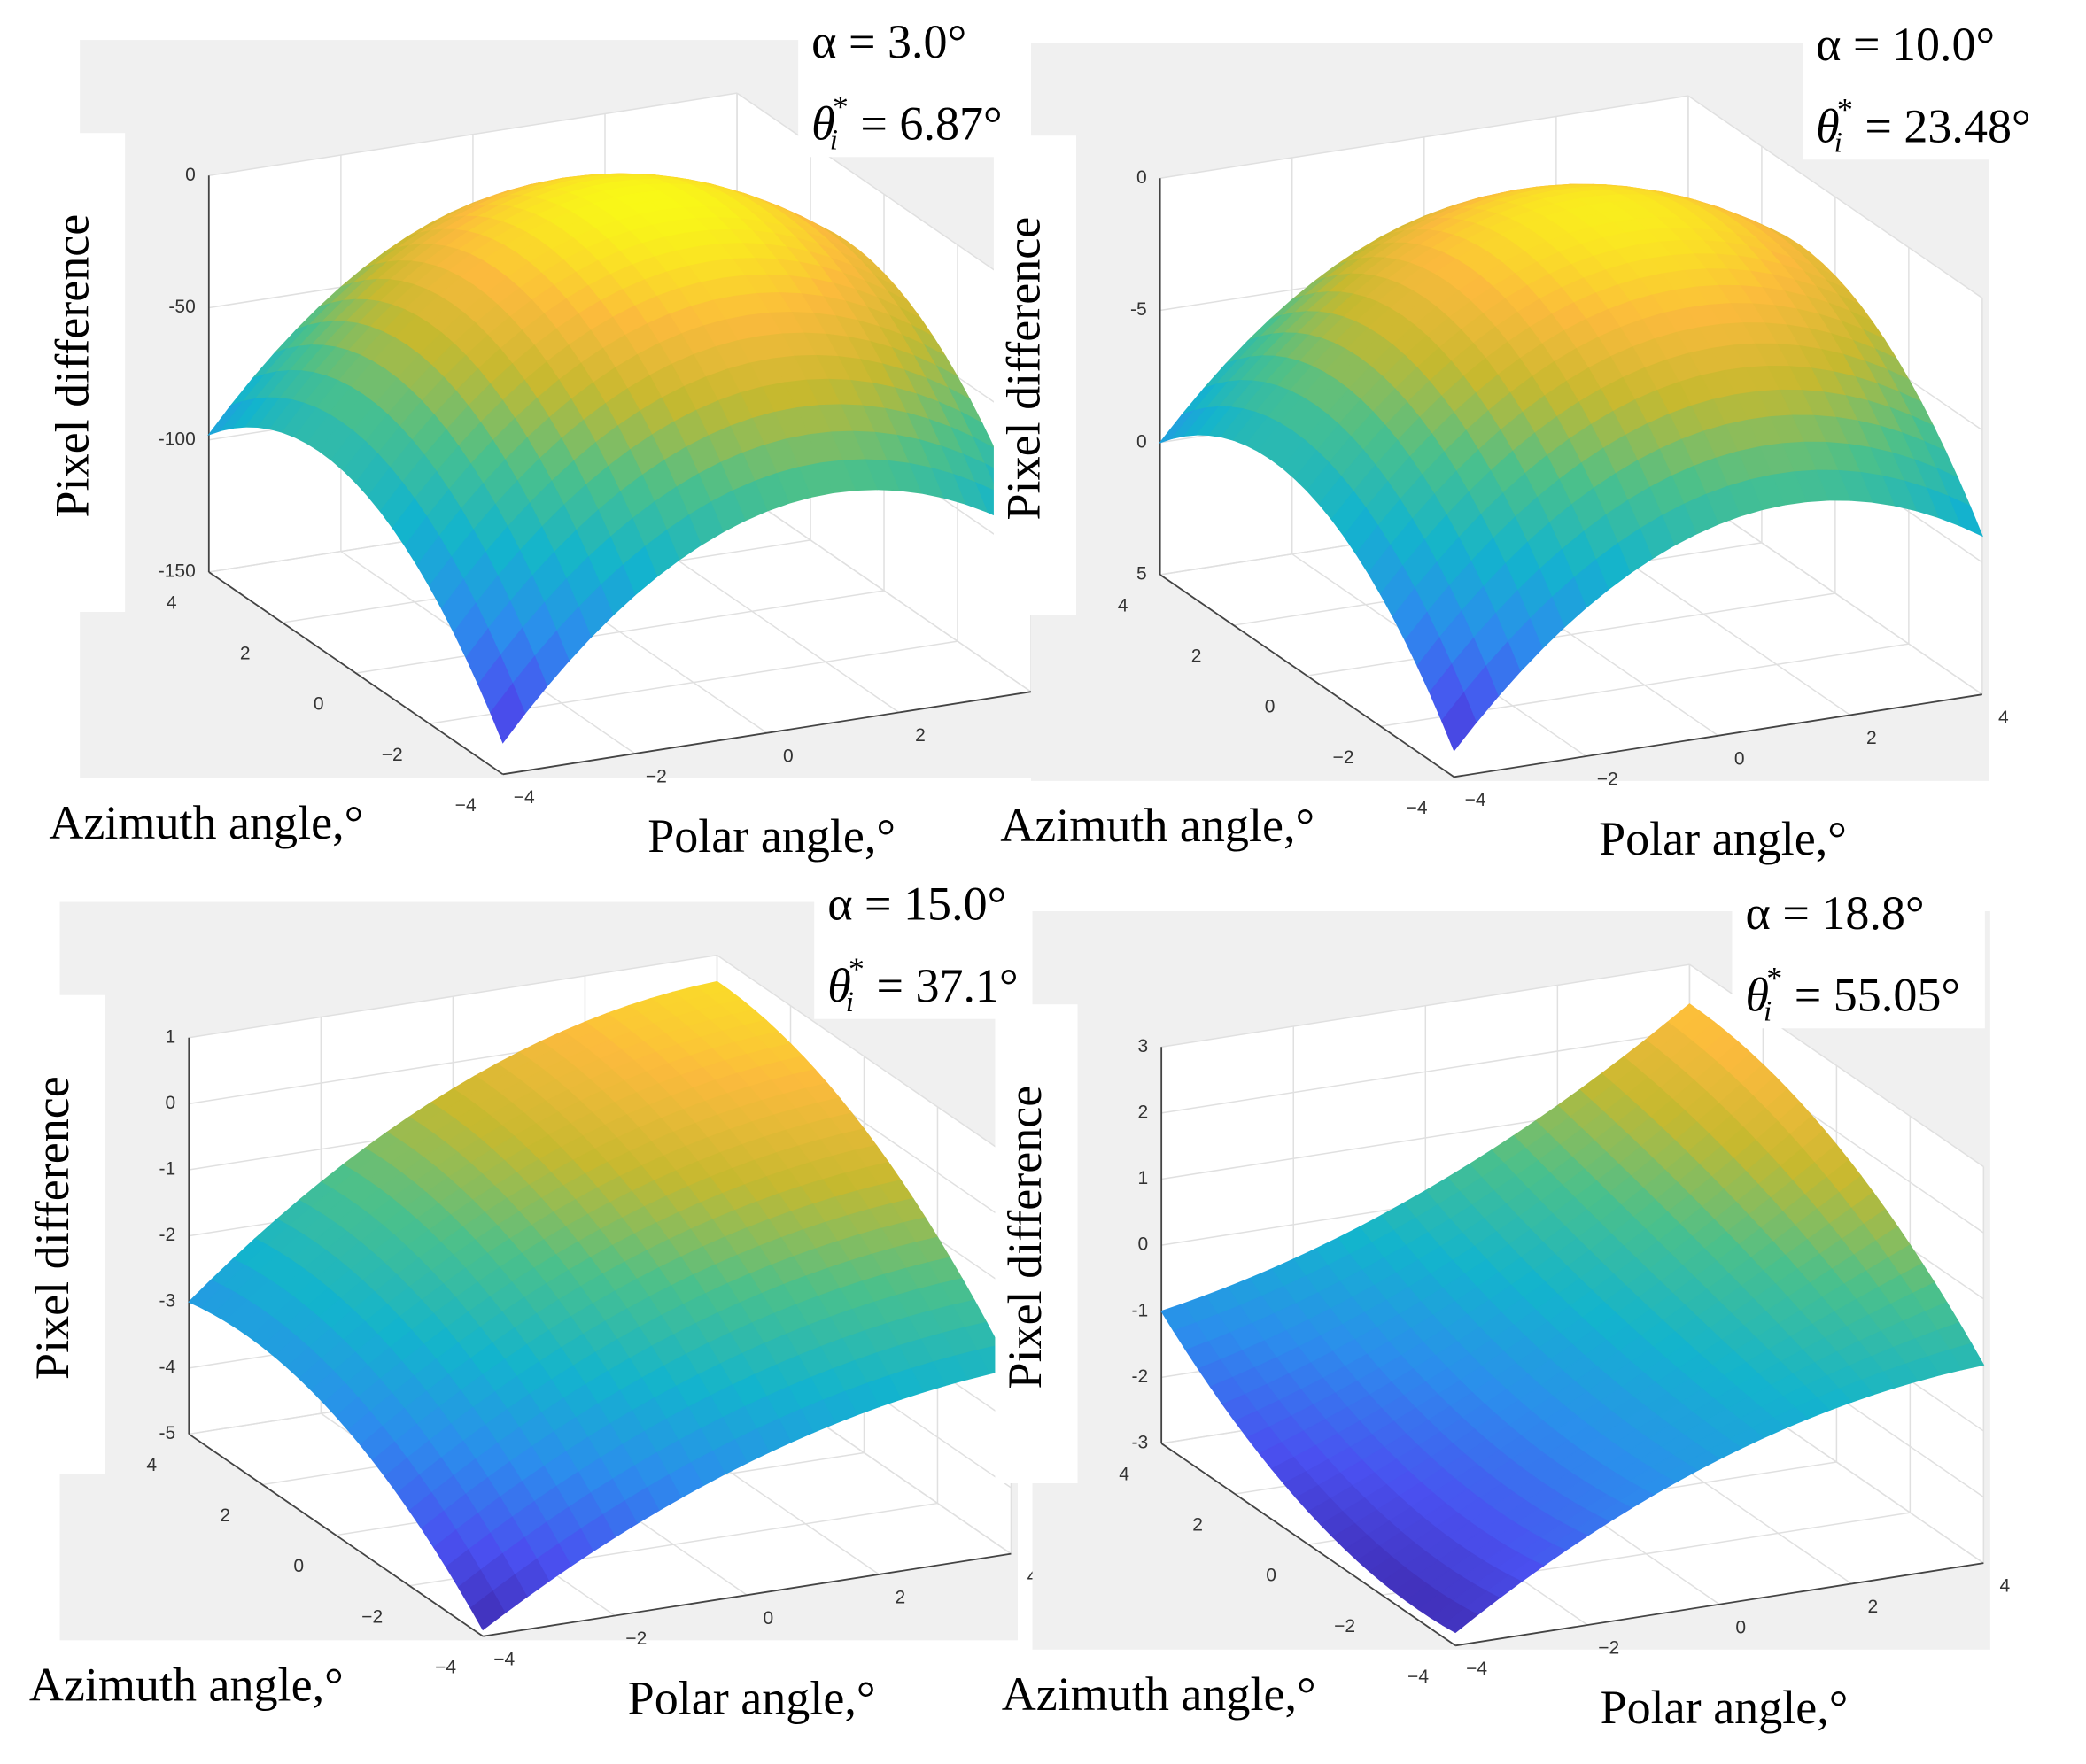  What do you see at coordinates (769, 1618) in the screenshot?
I see `x-tick-label: 0` at bounding box center [769, 1618].